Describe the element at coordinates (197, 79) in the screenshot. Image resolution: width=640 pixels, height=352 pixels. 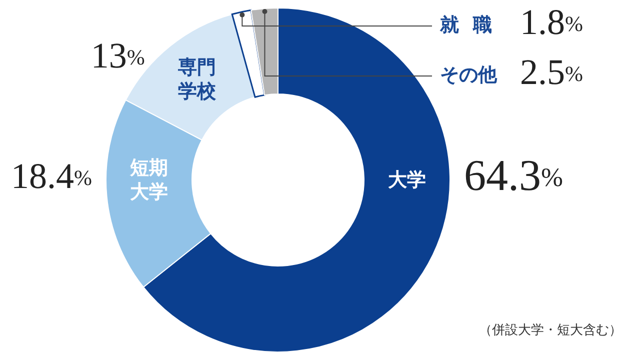
I see `slice-label: 専門学校` at that location.